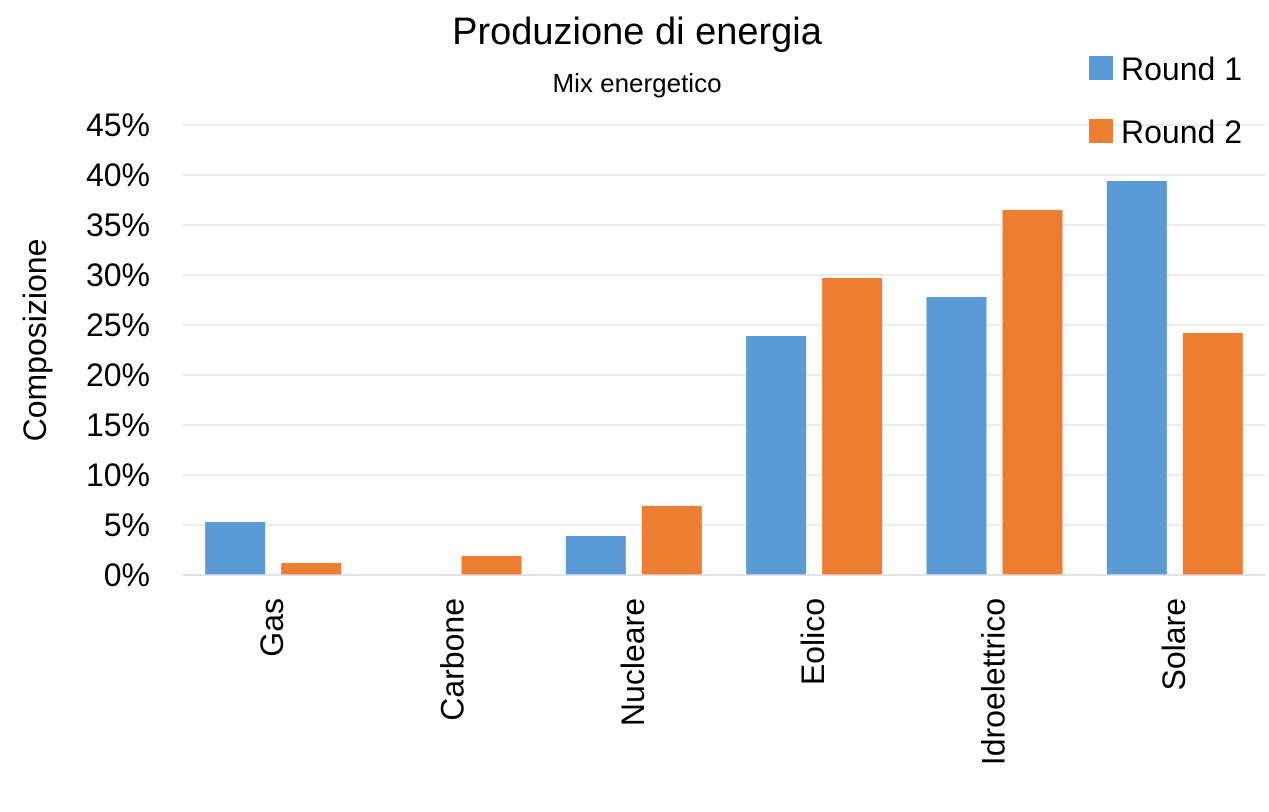 The image size is (1269, 812). Describe the element at coordinates (994, 681) in the screenshot. I see `x-category-label: Idroelettrico` at that location.